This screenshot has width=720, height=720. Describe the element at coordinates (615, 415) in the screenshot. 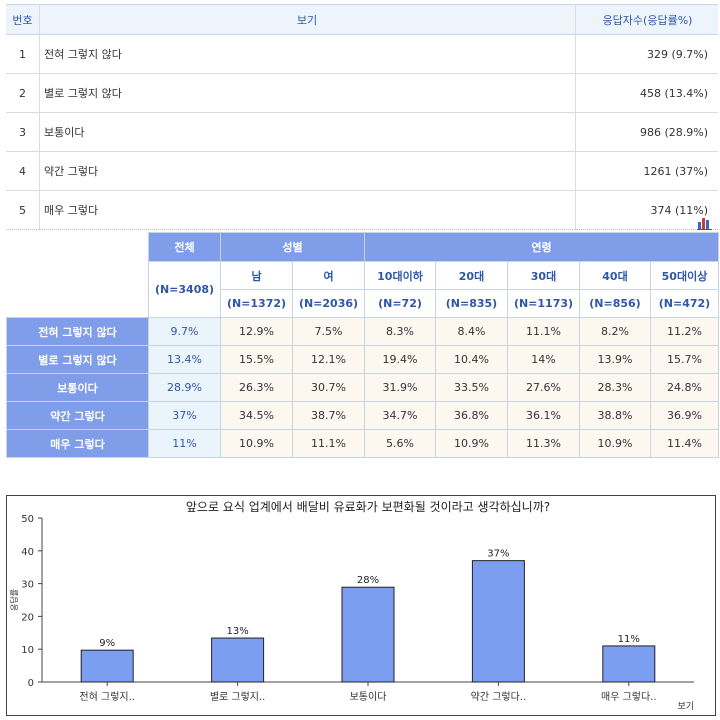

I see `cell-value: 38.8%` at that location.